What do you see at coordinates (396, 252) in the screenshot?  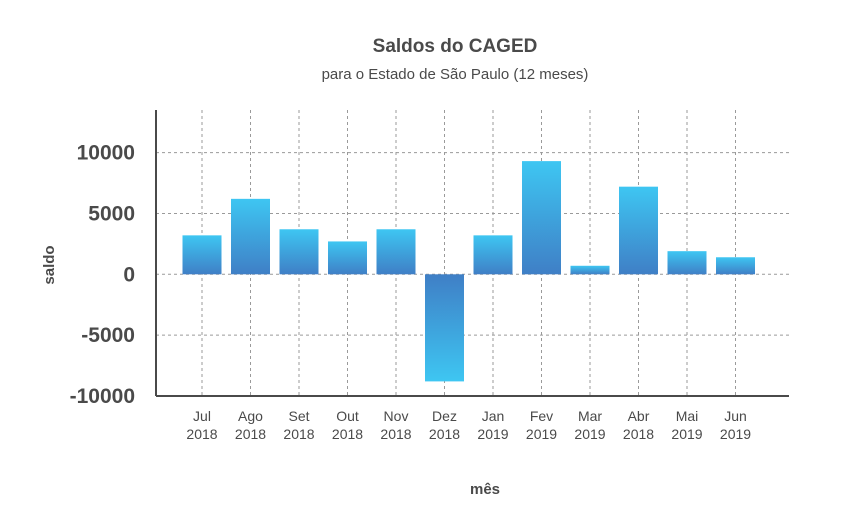 I see `bar-nov` at bounding box center [396, 252].